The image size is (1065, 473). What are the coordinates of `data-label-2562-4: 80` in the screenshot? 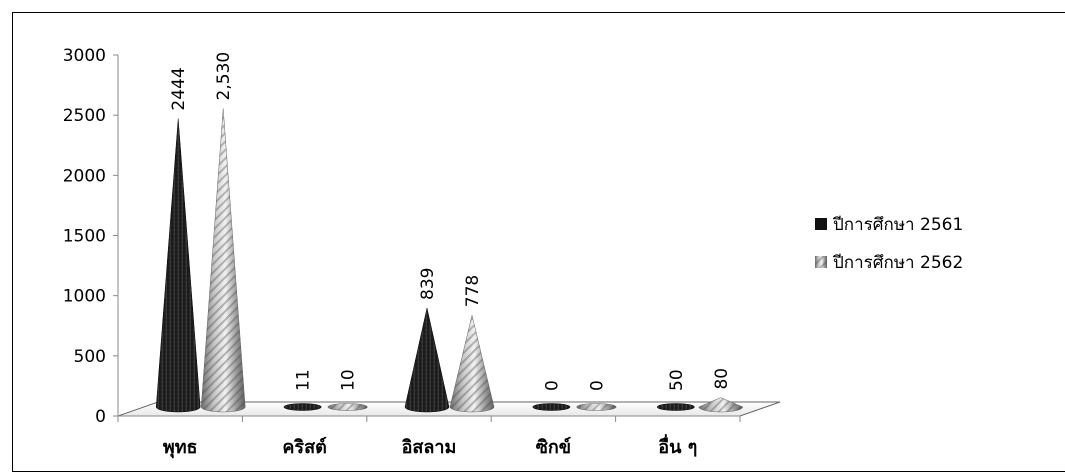 It's located at (722, 379).